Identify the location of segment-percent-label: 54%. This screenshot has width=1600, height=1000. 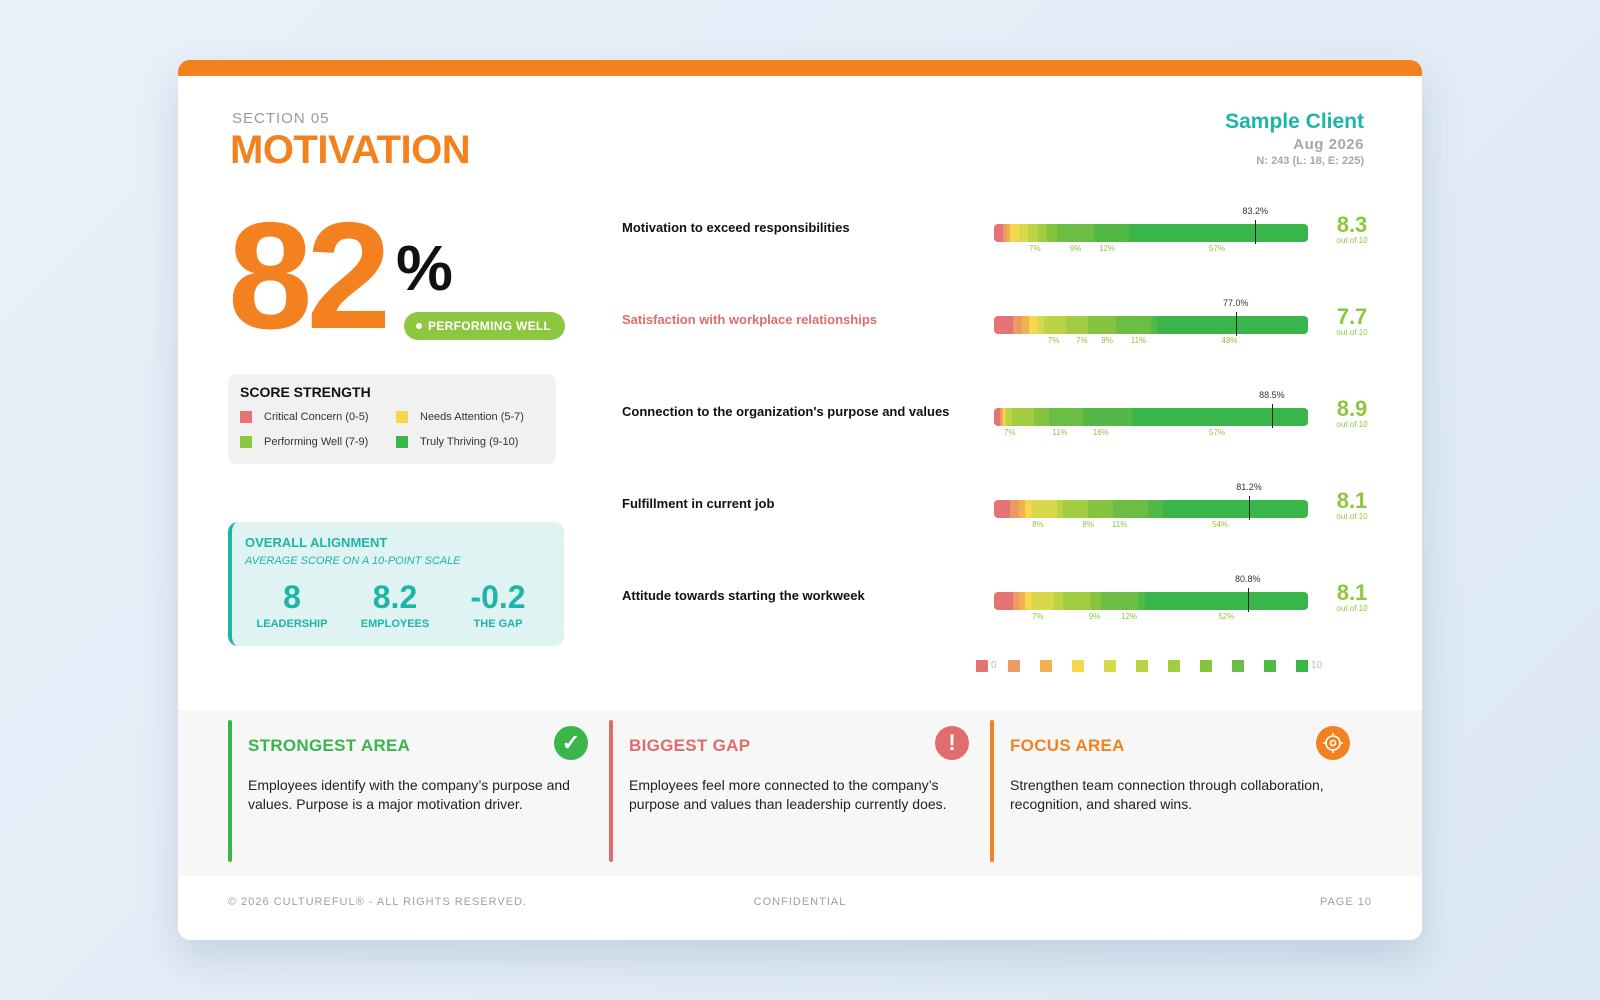
(1220, 524).